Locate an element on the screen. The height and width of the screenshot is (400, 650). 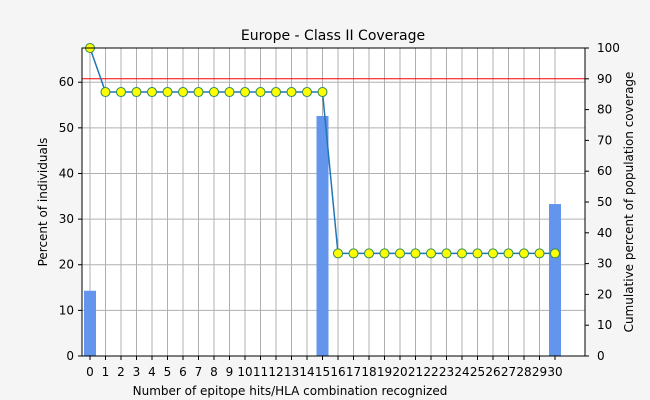
y-right-tick-label: 90 is located at coordinates (604, 79).